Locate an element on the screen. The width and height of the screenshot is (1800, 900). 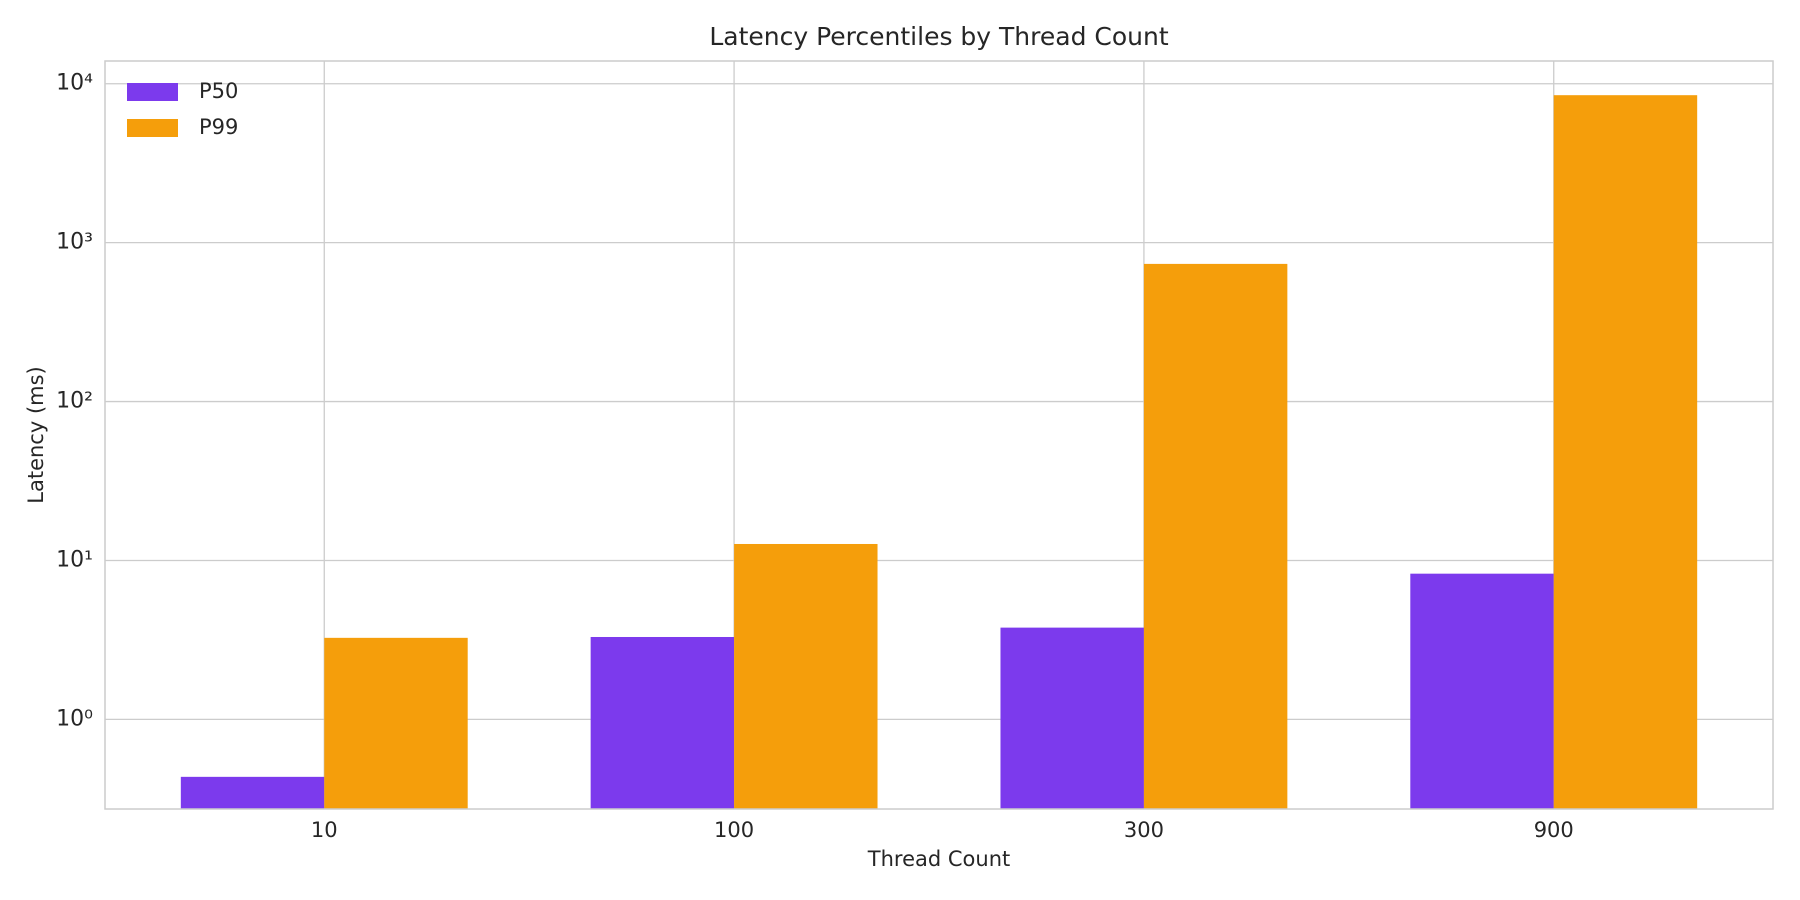
y-tick-label: 10⁰ is located at coordinates (74, 718).